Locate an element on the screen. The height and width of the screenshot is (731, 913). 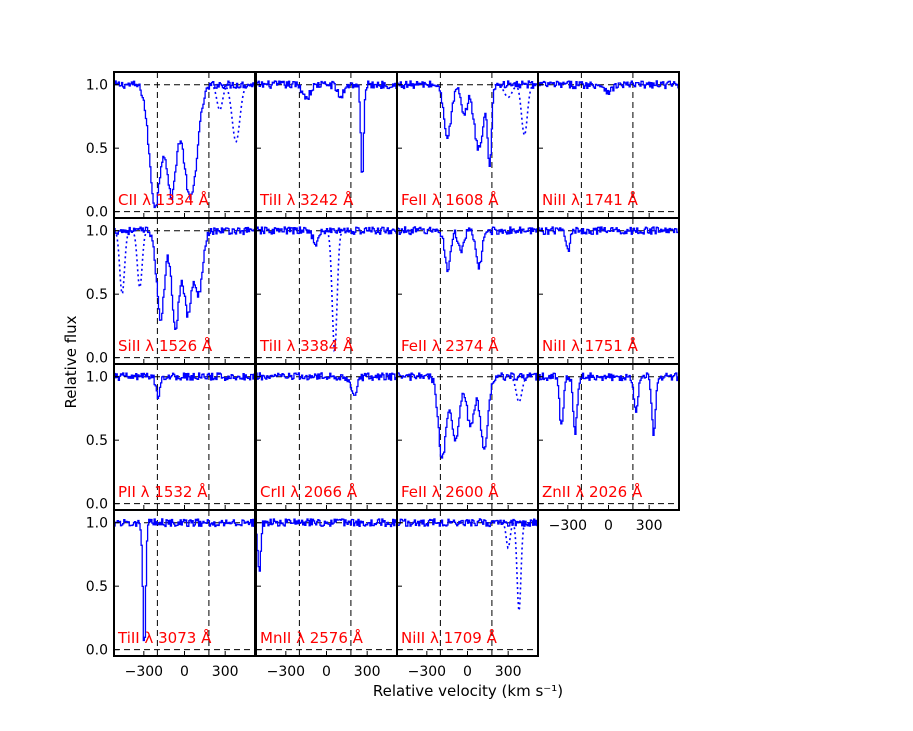
panel-label: CrII λ 2066 Å is located at coordinates (309, 491).